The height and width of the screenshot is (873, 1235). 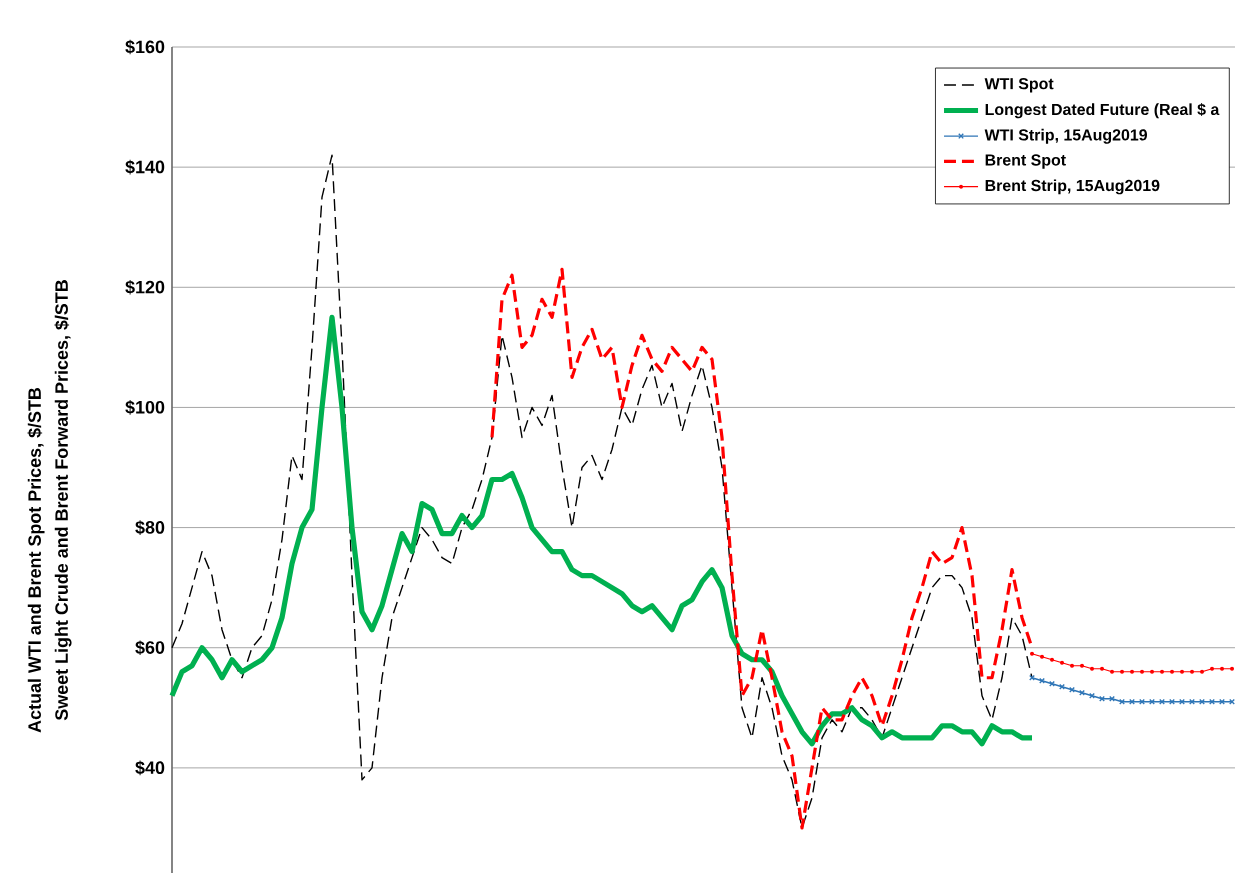 What do you see at coordinates (145, 47) in the screenshot?
I see `y-tick-label: $160` at bounding box center [145, 47].